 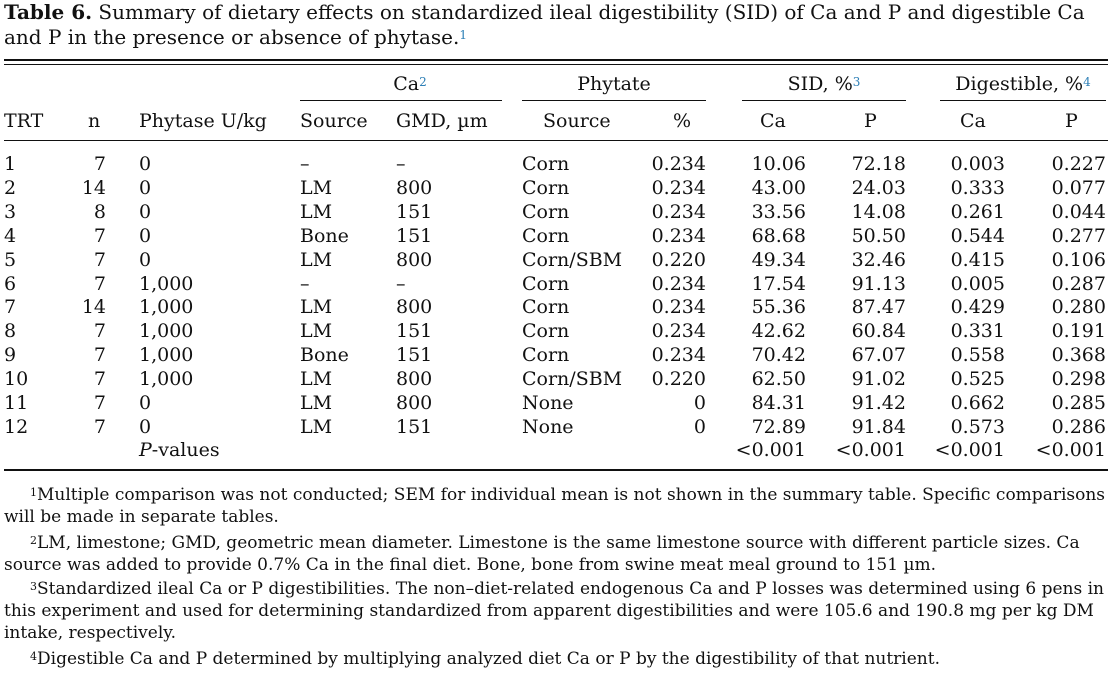 What do you see at coordinates (878, 211) in the screenshot?
I see `cell-sid-p: 14.08` at bounding box center [878, 211].